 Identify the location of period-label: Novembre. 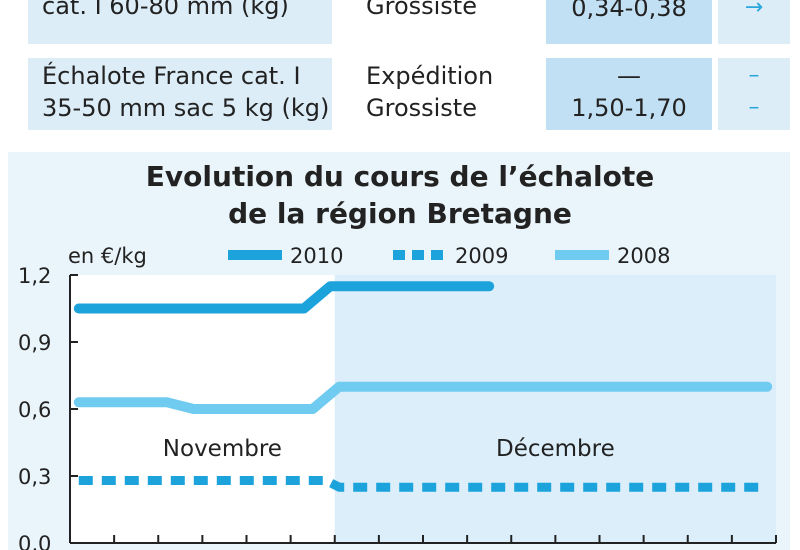
(222, 449).